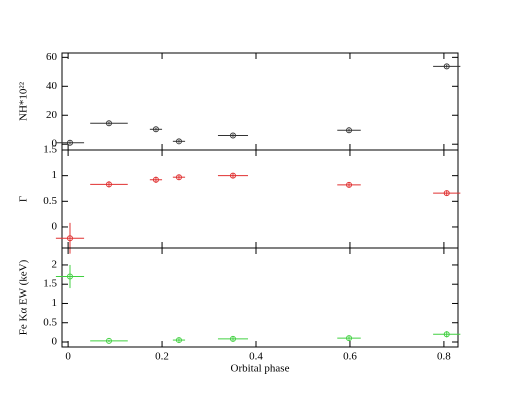 The width and height of the screenshot is (518, 400). I want to click on y-tick-label: 60, so click(52, 57).